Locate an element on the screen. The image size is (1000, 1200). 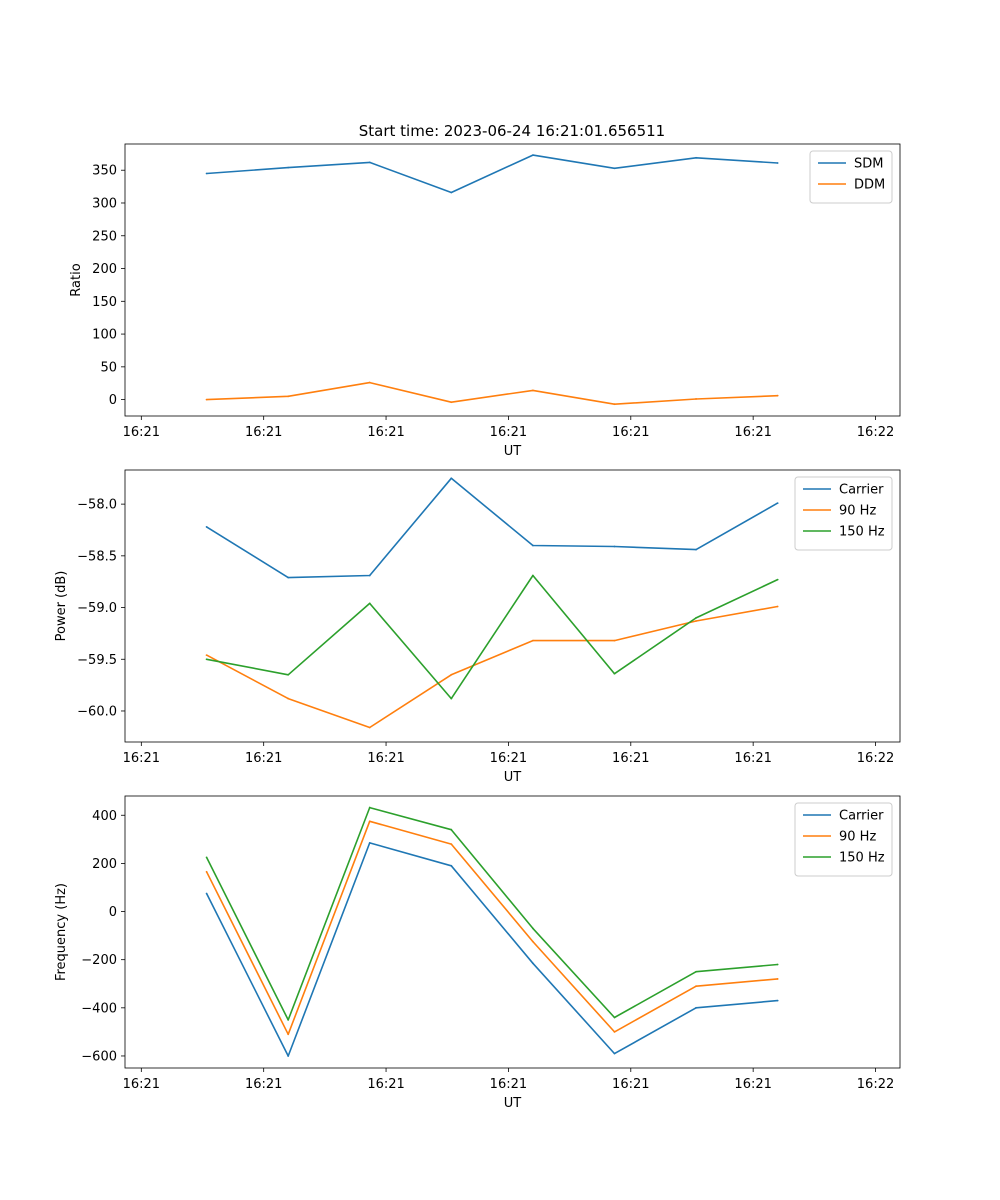
figure-title: Start time: 2023-06-24 16:21:01.656511 is located at coordinates (512, 131).